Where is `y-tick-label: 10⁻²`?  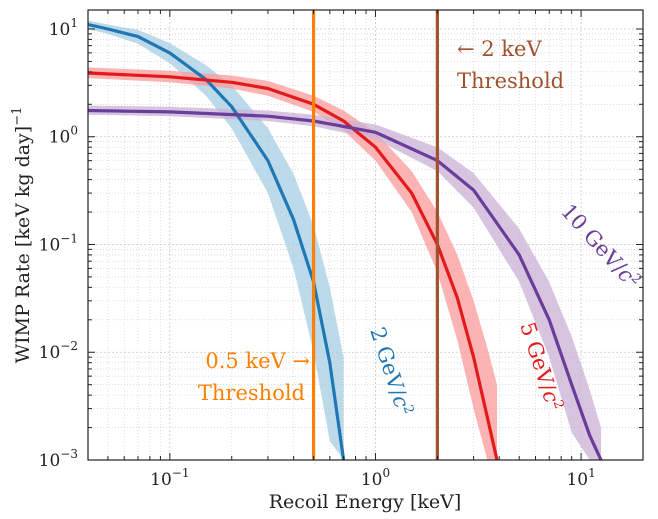
y-tick-label: 10⁻² is located at coordinates (58, 351).